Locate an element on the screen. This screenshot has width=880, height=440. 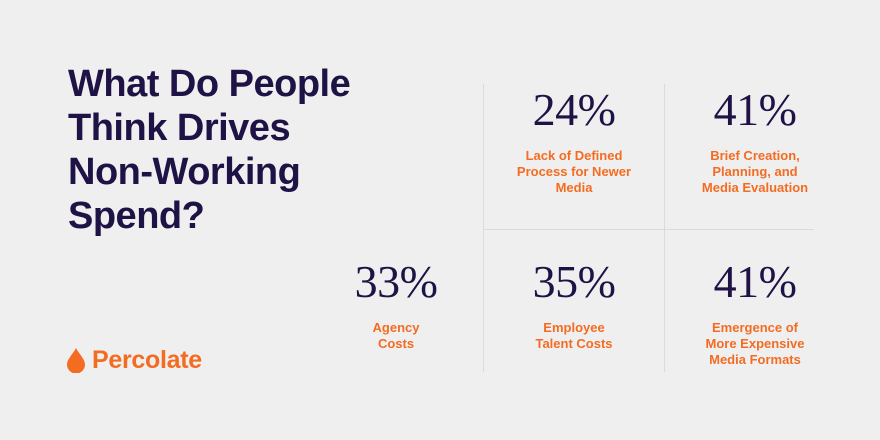
droplet-icon is located at coordinates (76, 360).